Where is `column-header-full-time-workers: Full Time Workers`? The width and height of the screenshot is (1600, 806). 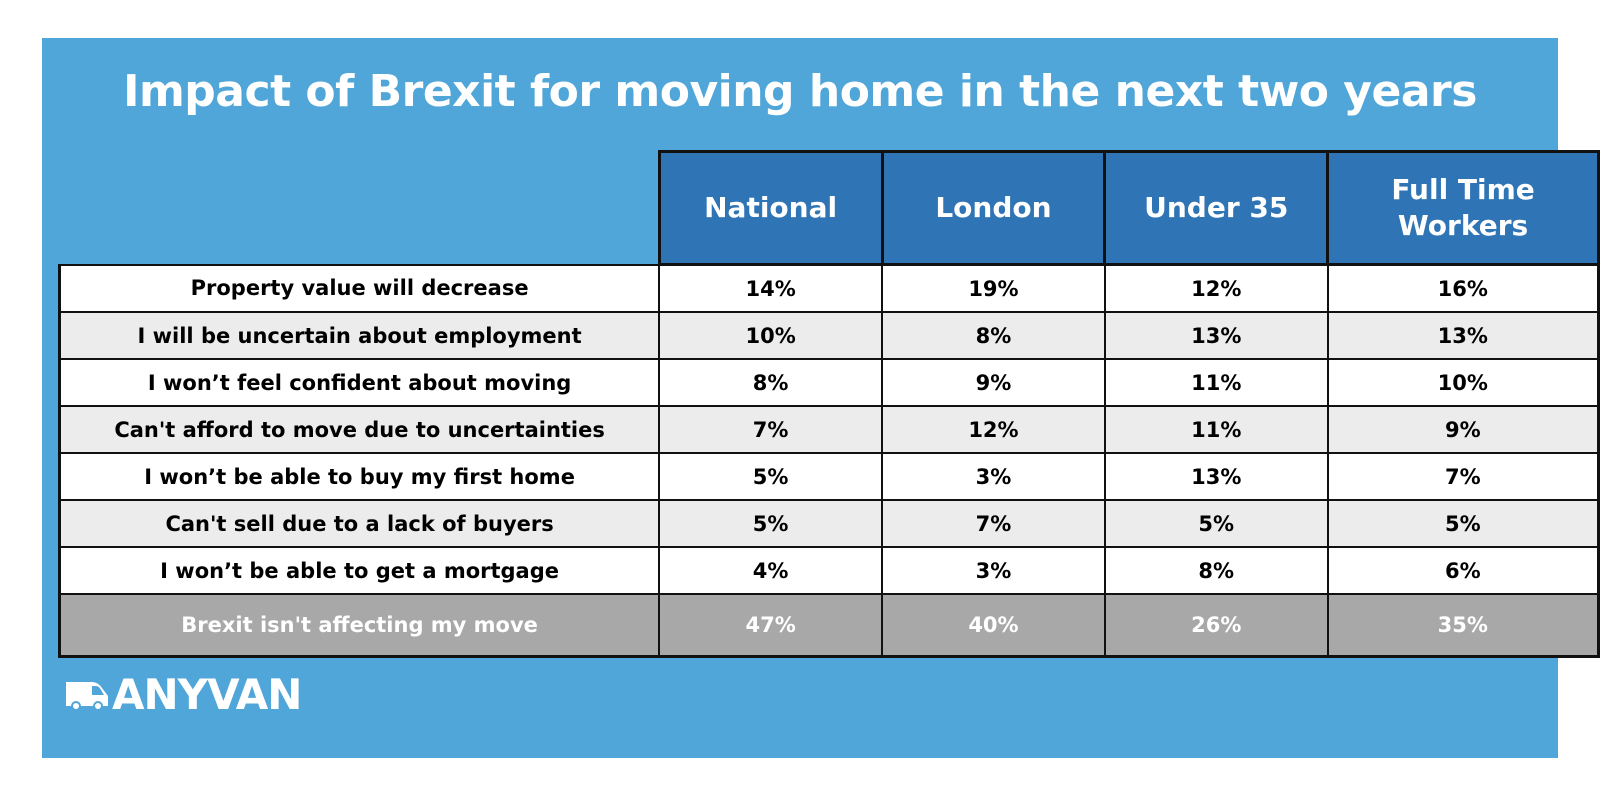 column-header-full-time-workers: Full Time Workers is located at coordinates (1463, 208).